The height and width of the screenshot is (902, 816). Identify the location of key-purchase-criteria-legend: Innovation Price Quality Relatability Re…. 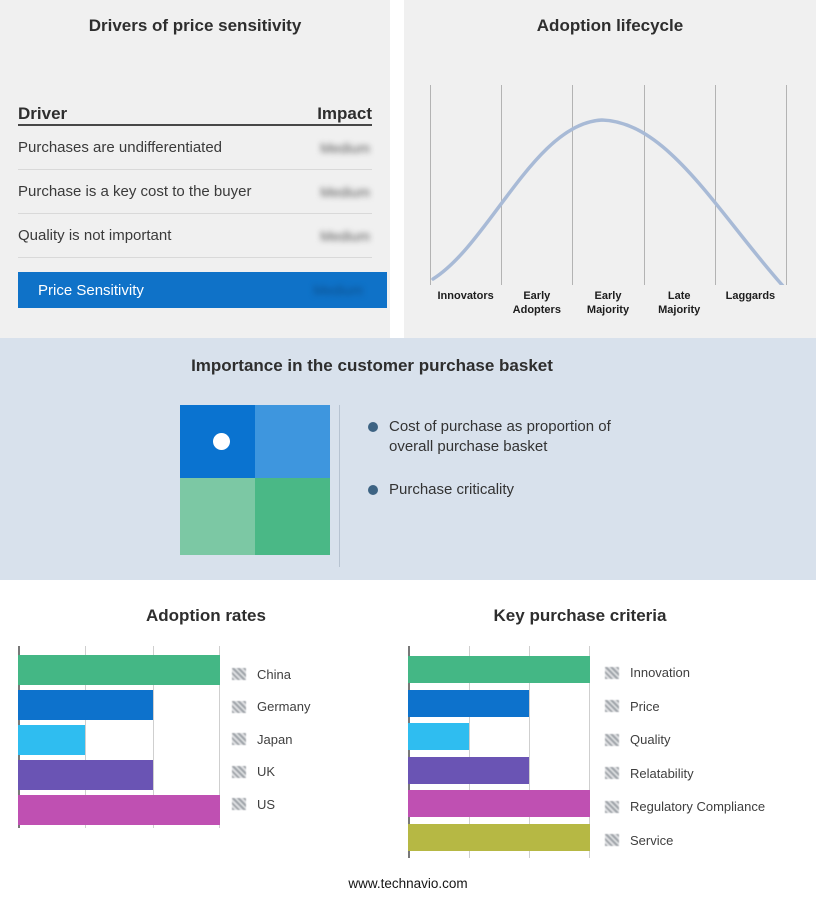
(685, 756).